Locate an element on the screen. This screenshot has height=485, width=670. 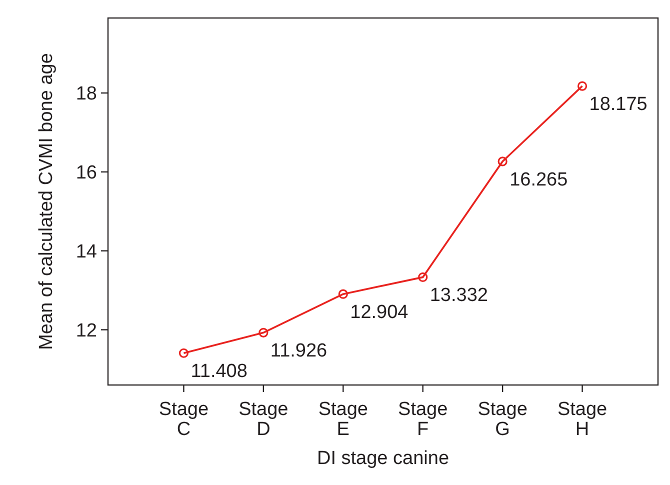
y-tick-label: 16 is located at coordinates (86, 173).